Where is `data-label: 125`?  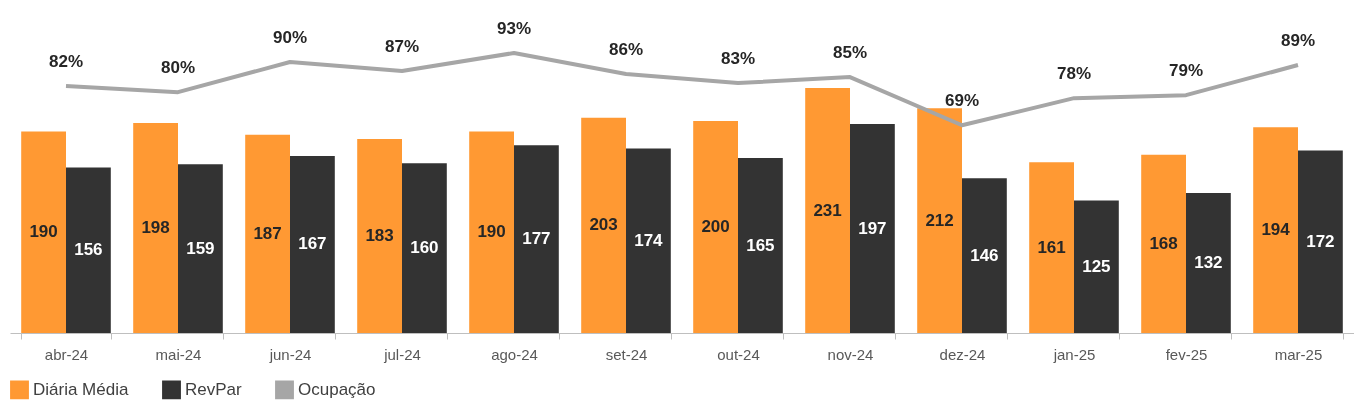 data-label: 125 is located at coordinates (1096, 266).